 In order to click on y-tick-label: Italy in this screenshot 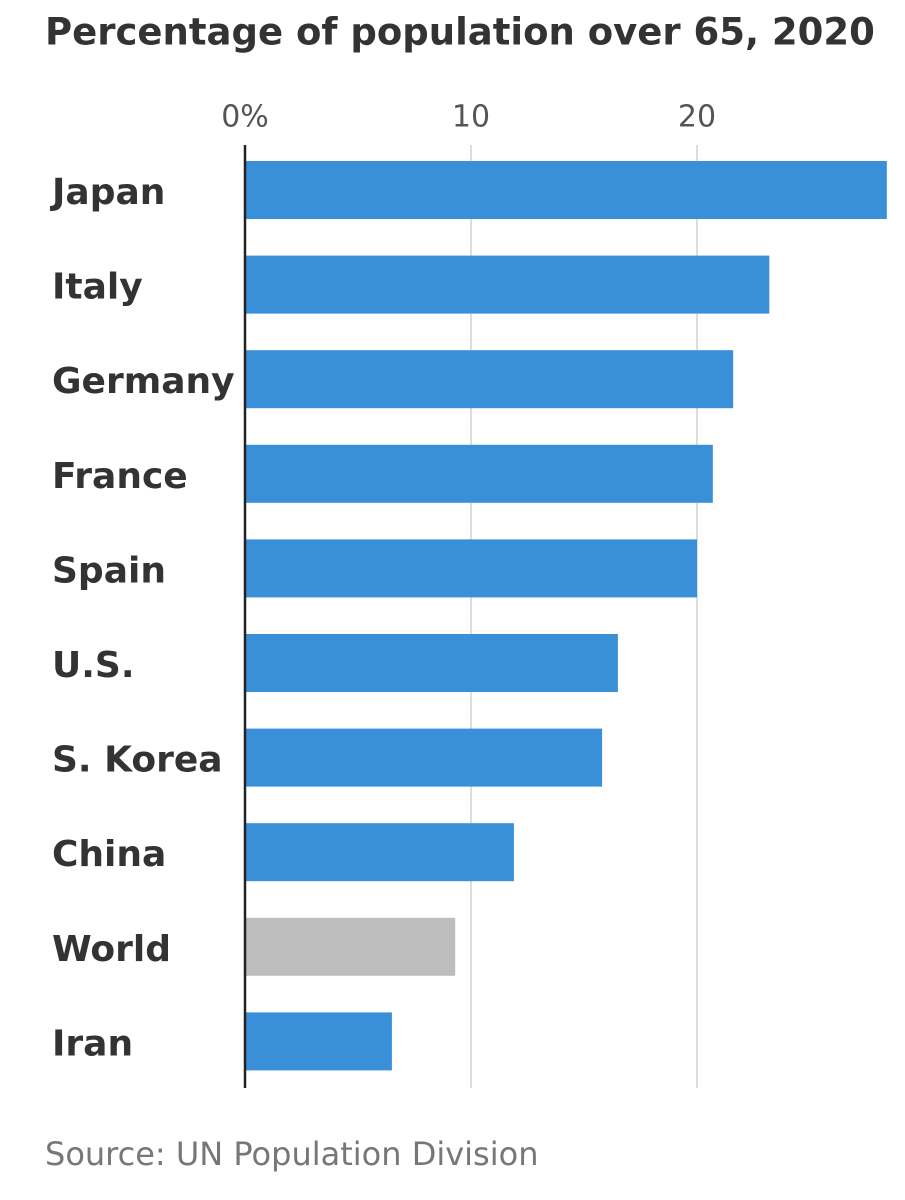, I will do `click(97, 287)`.